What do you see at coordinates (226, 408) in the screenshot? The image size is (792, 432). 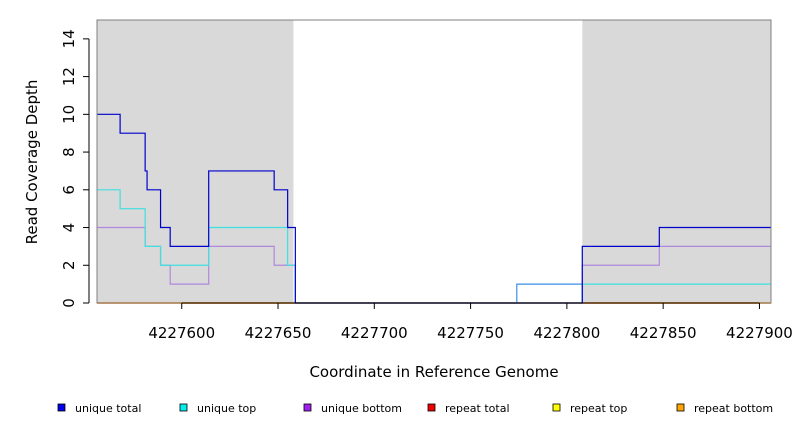 I see `legend-label-unique-top: unique top` at bounding box center [226, 408].